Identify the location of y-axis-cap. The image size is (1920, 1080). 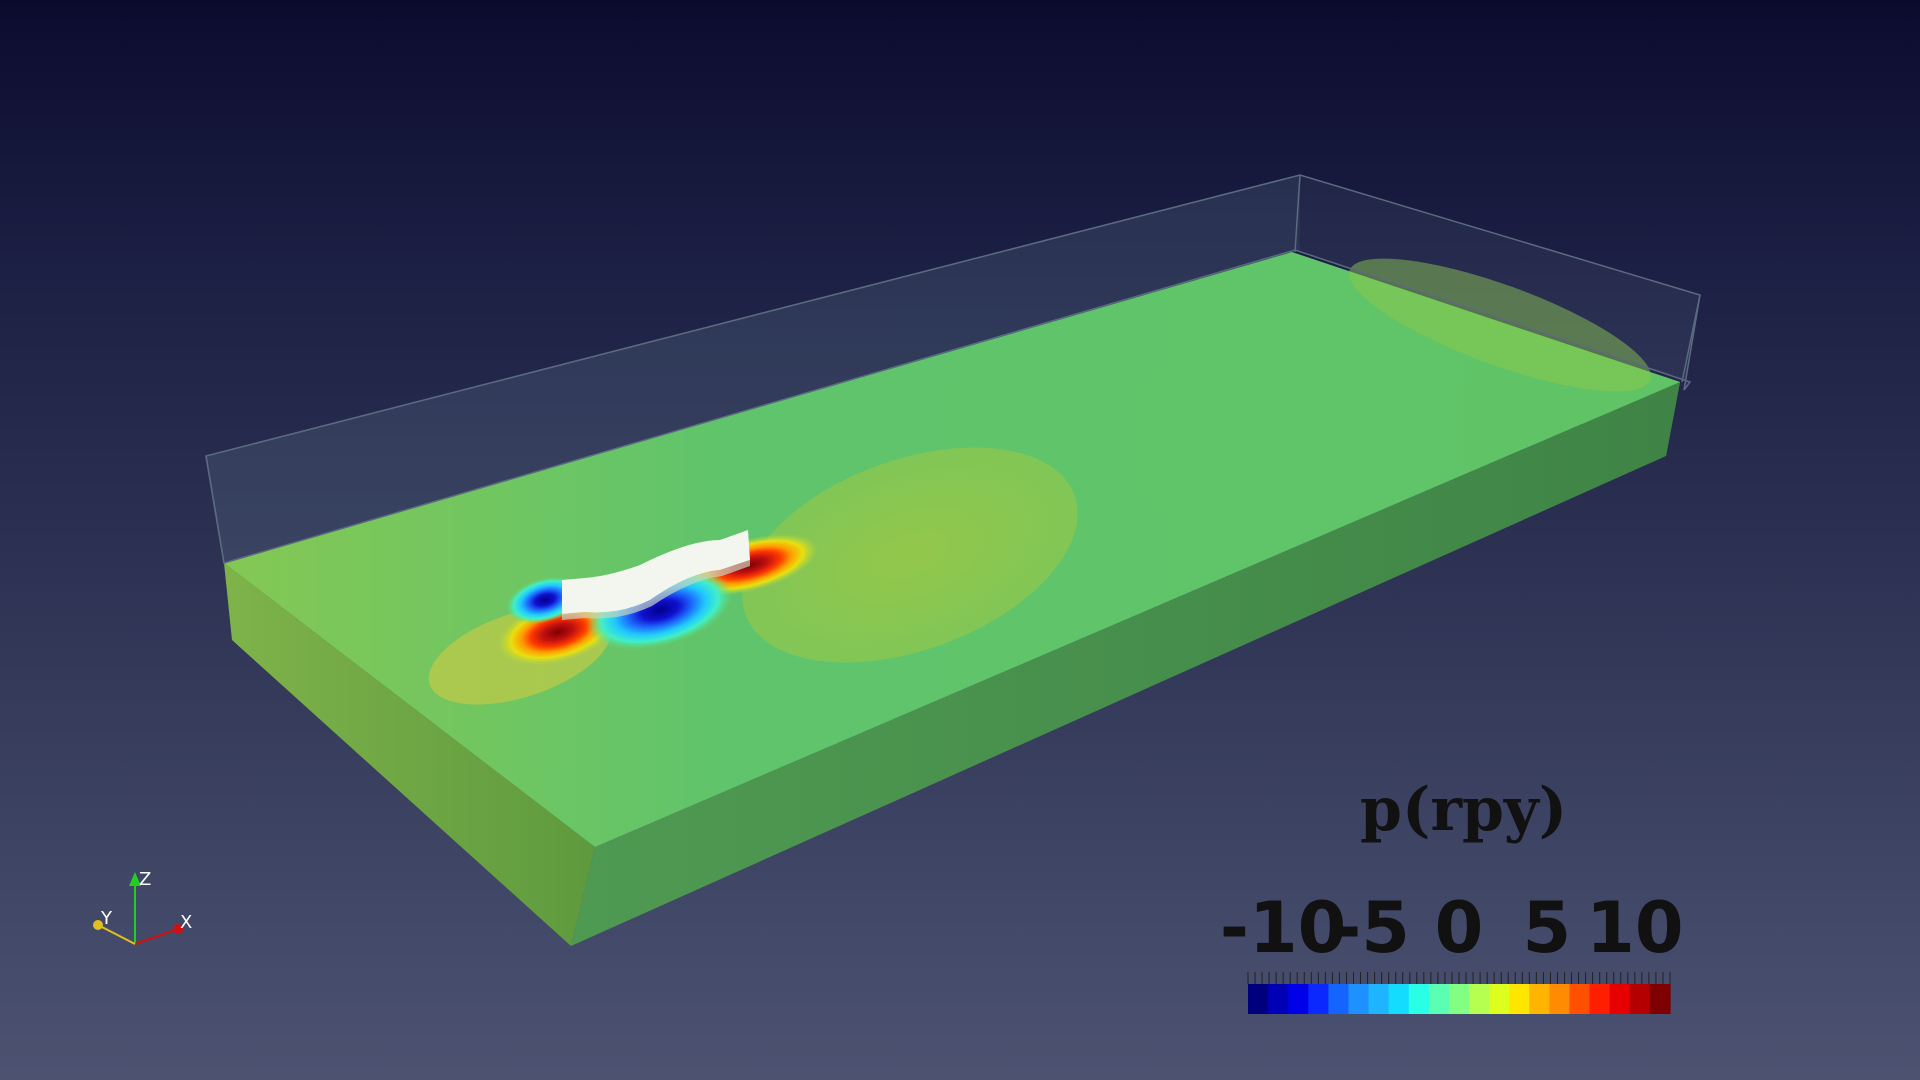
(98, 925).